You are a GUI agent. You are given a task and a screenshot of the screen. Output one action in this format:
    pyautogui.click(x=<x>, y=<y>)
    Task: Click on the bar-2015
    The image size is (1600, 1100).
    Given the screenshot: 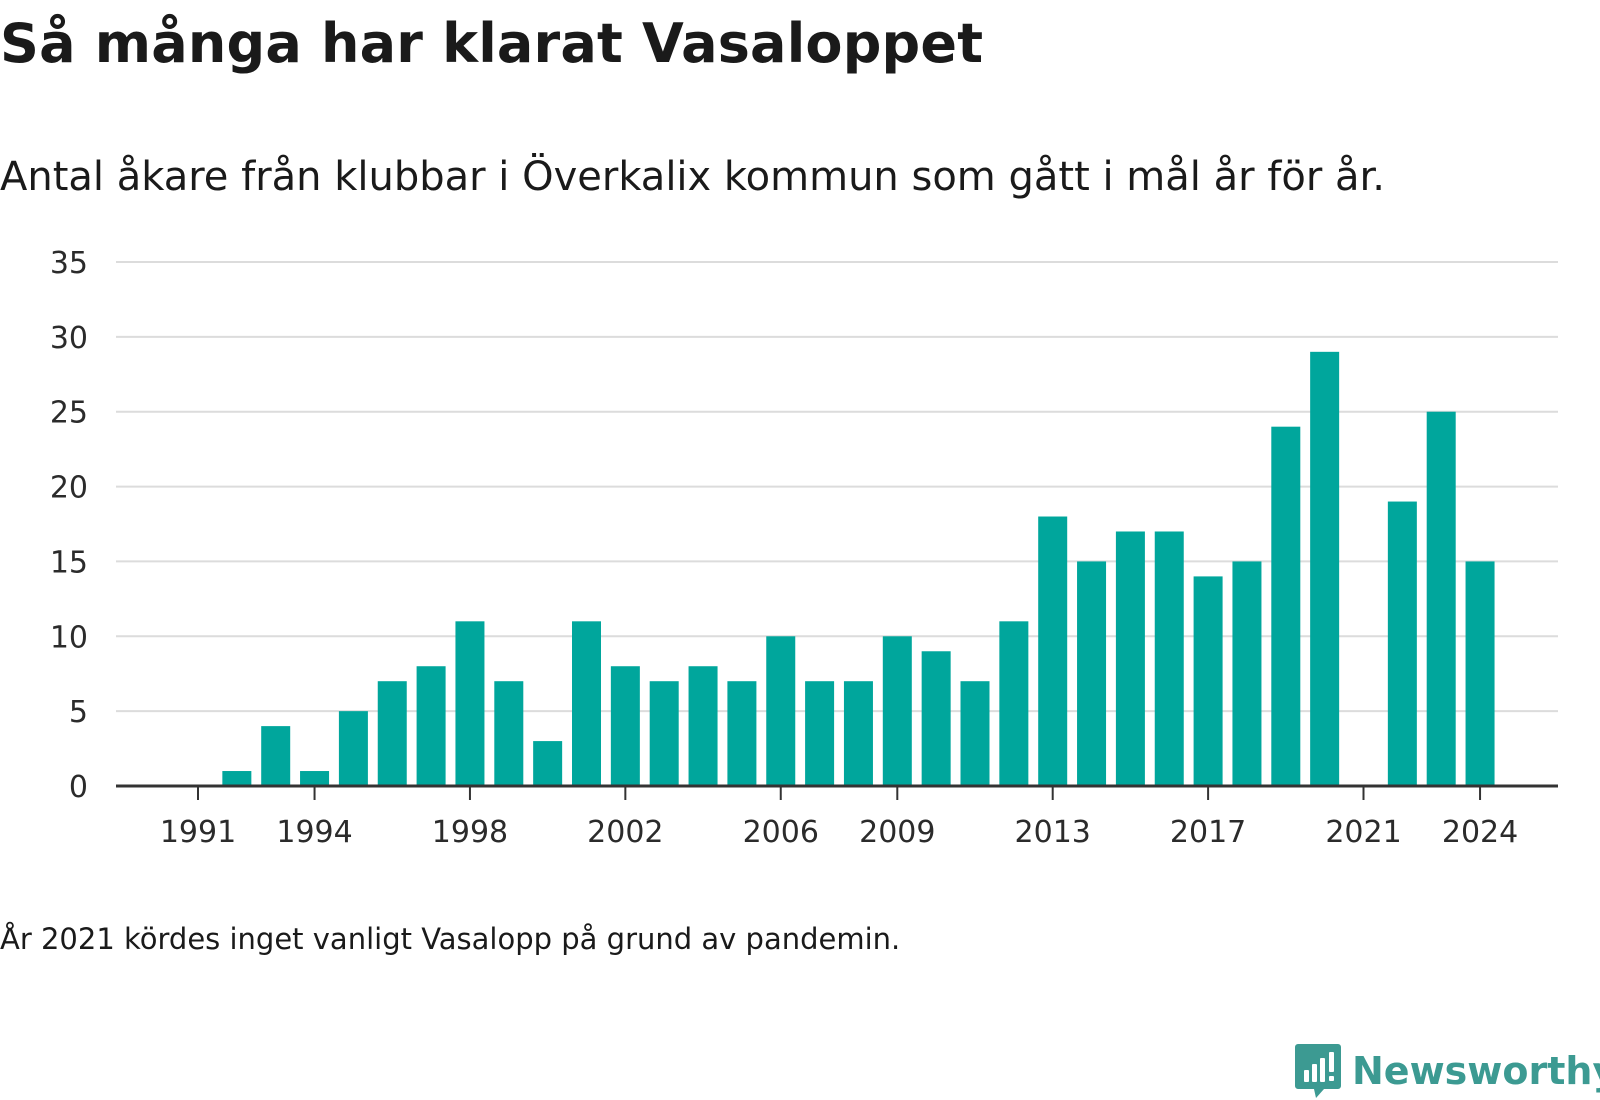 What is the action you would take?
    pyautogui.click(x=1130, y=658)
    